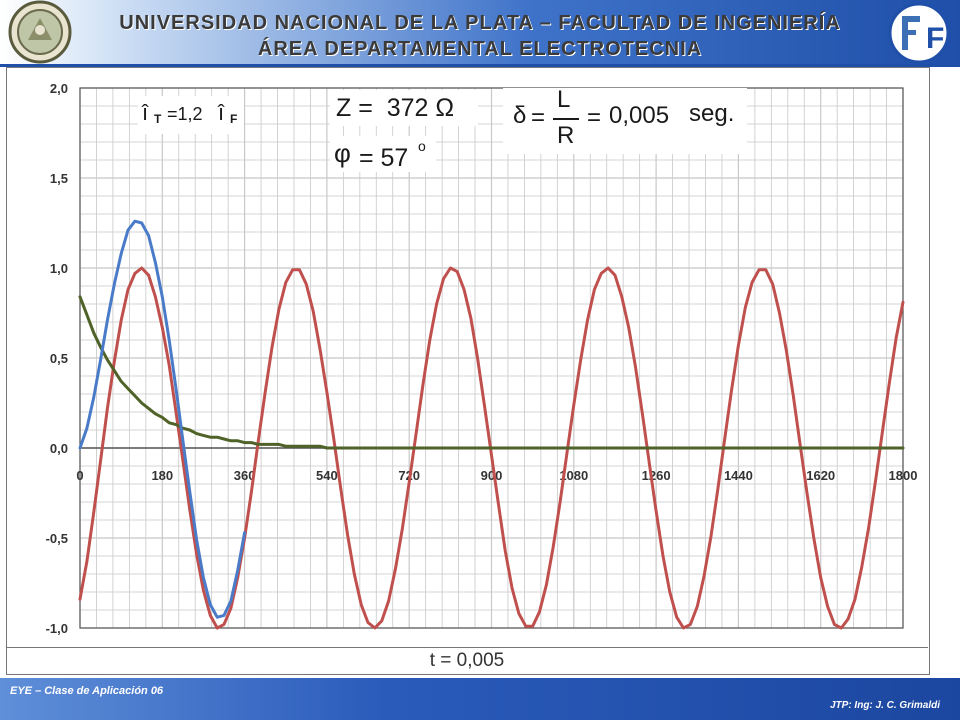  Describe the element at coordinates (59, 268) in the screenshot. I see `y-tick-label: 1,0` at that location.